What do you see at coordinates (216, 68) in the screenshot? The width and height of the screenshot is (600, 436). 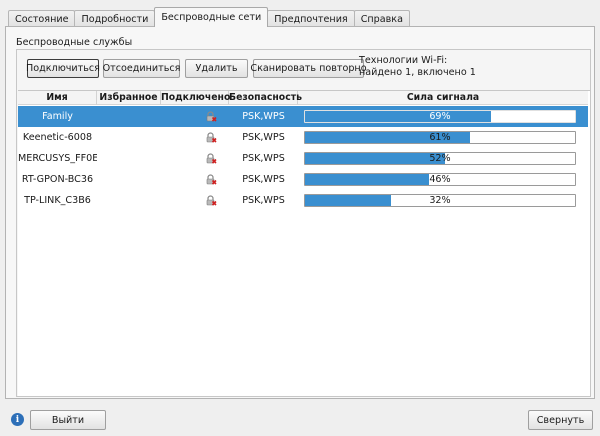 I see `remove-button: Удалить` at bounding box center [216, 68].